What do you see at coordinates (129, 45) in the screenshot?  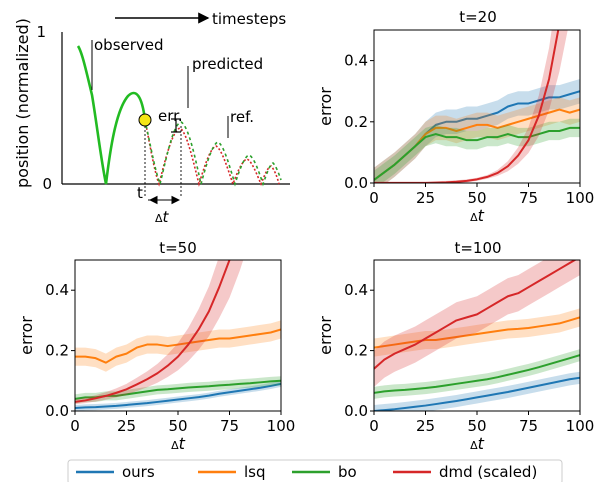 I see `observed-label: observed` at bounding box center [129, 45].